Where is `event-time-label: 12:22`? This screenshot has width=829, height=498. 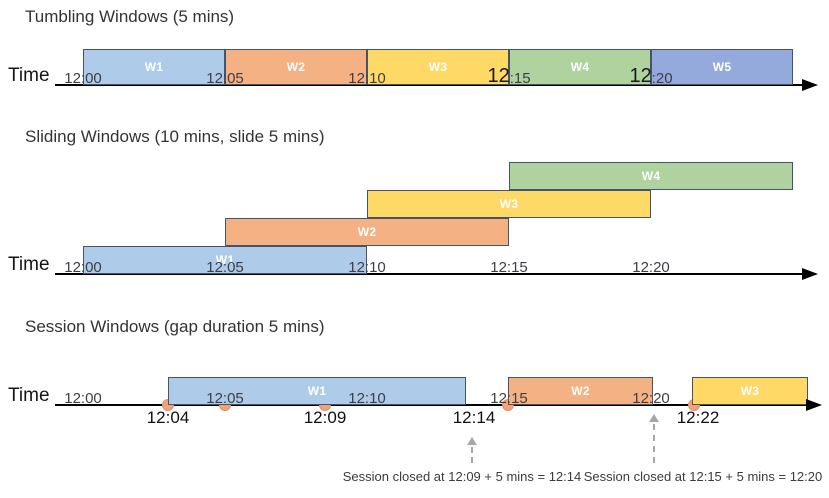 event-time-label: 12:22 is located at coordinates (698, 417).